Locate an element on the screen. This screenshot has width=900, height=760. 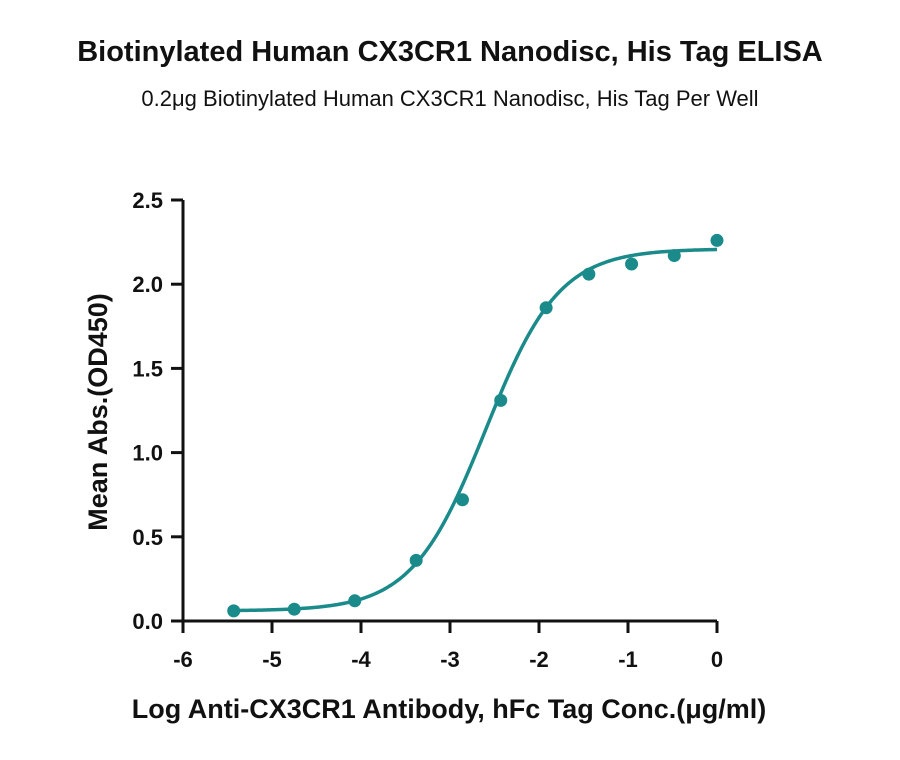
y-axis-ticks: 0.0 0.5 1.0 1.5 2.0 2.5 is located at coordinates (157, 411).